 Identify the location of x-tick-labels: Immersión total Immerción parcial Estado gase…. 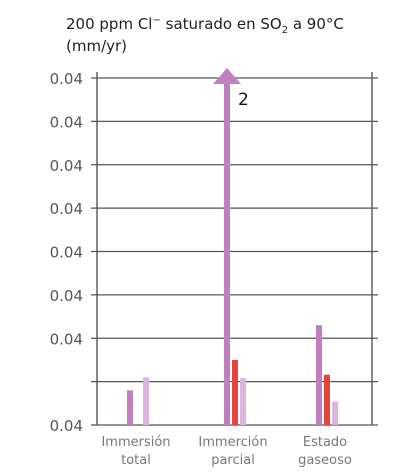
(226, 451).